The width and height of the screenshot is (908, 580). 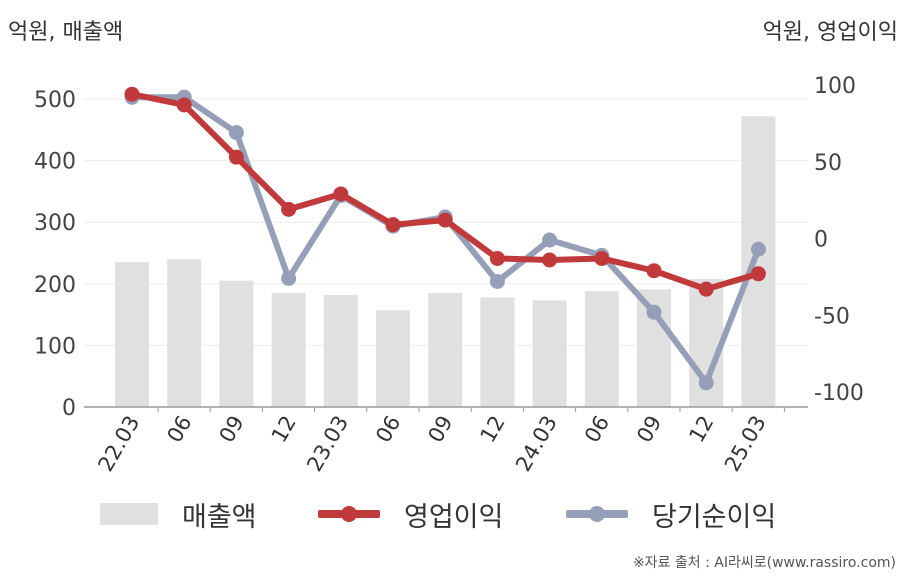 I want to click on right-axis-tick-label: 0, so click(x=821, y=240).